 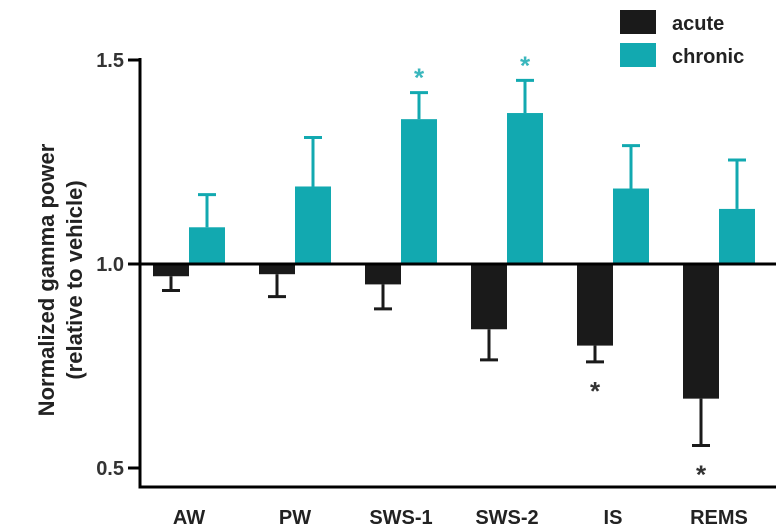 What do you see at coordinates (460, 518) in the screenshot?
I see `x-tick-labels: AW PW SWS-1 SWS-2 IS REMS` at bounding box center [460, 518].